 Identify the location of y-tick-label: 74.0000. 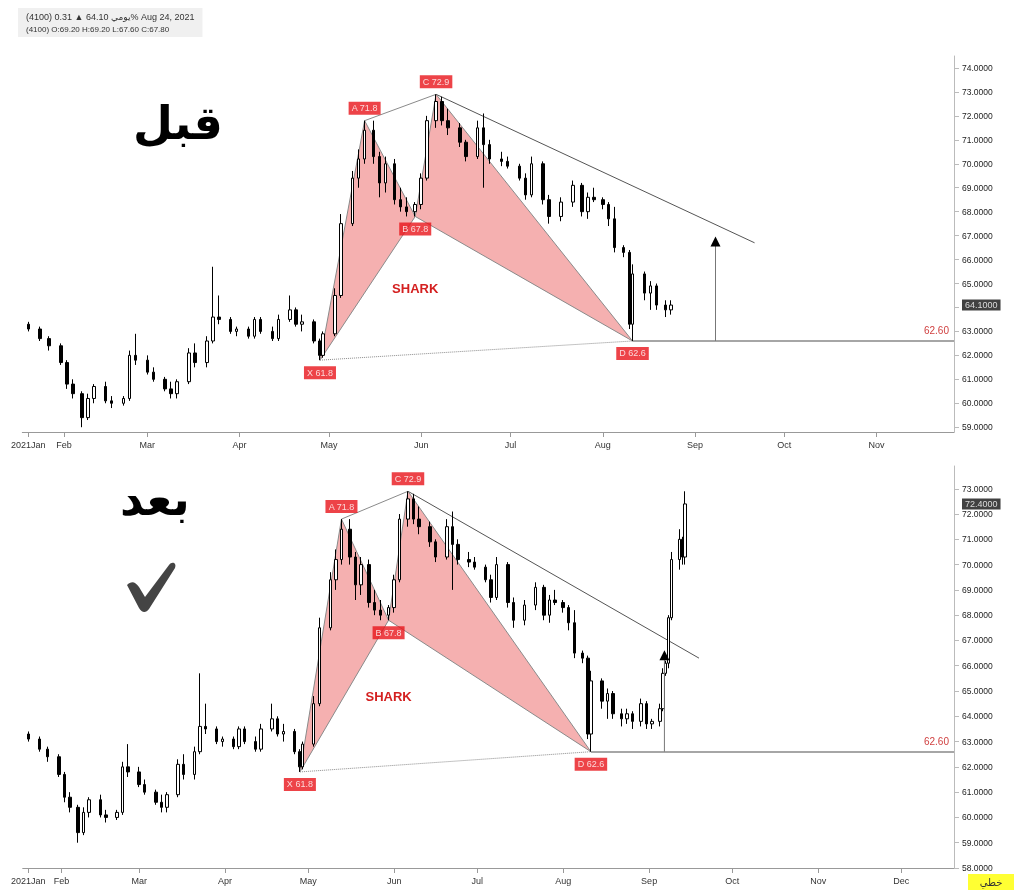
(977, 67).